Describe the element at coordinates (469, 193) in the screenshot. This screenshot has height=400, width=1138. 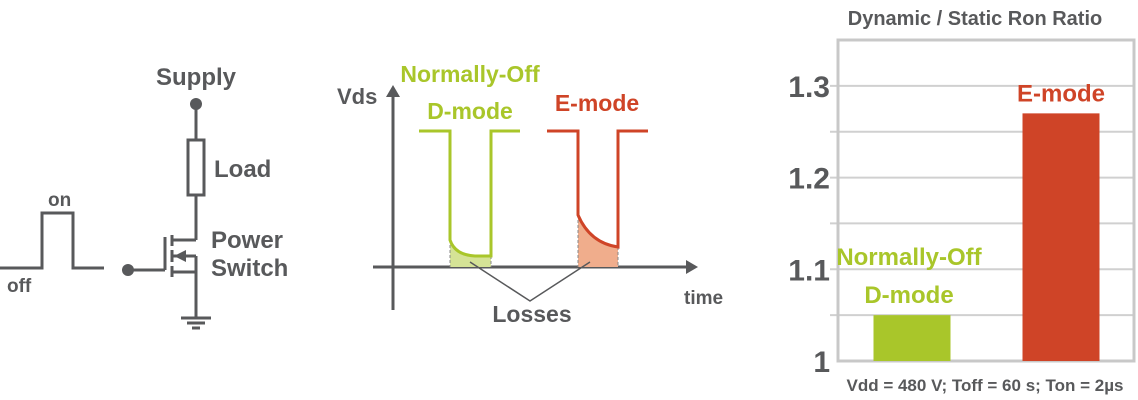
I see `dmode-waveform` at that location.